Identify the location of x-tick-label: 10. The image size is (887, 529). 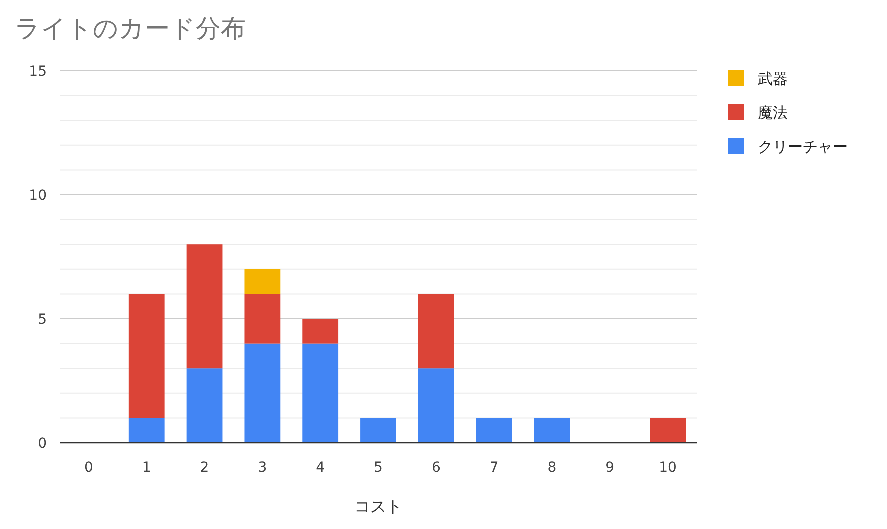
(668, 468).